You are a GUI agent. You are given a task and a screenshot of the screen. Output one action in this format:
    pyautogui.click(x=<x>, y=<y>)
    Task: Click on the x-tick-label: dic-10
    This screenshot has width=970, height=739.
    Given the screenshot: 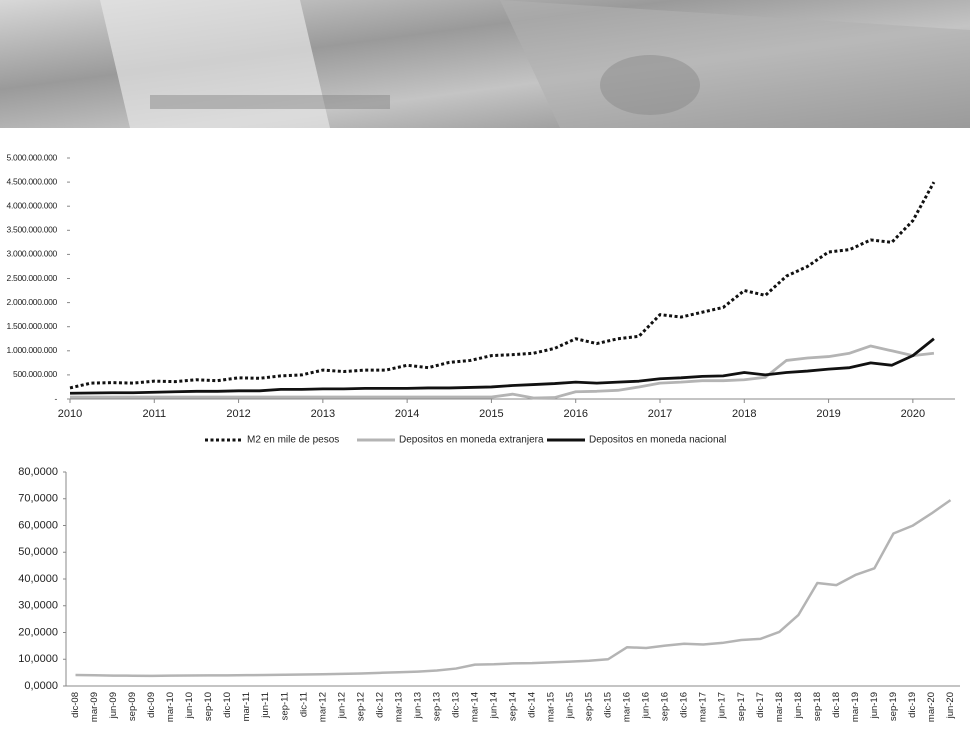 What is the action you would take?
    pyautogui.click(x=227, y=705)
    